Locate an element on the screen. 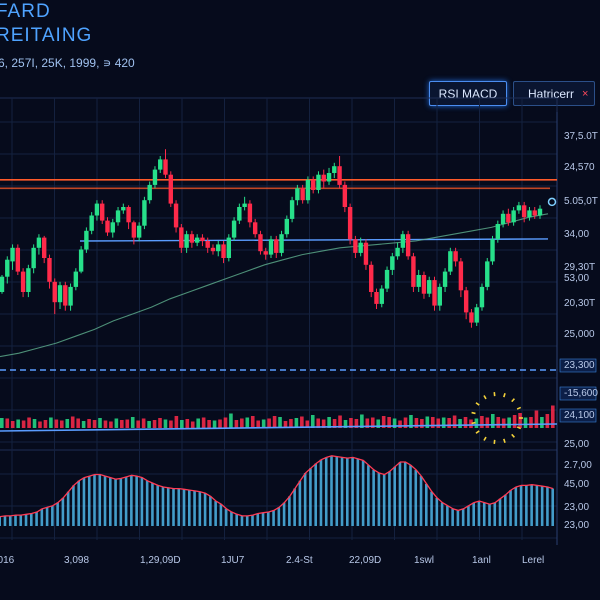 Image resolution: width=600 pixels, height=600 pixels. lower-level-line is located at coordinates (279, 427).